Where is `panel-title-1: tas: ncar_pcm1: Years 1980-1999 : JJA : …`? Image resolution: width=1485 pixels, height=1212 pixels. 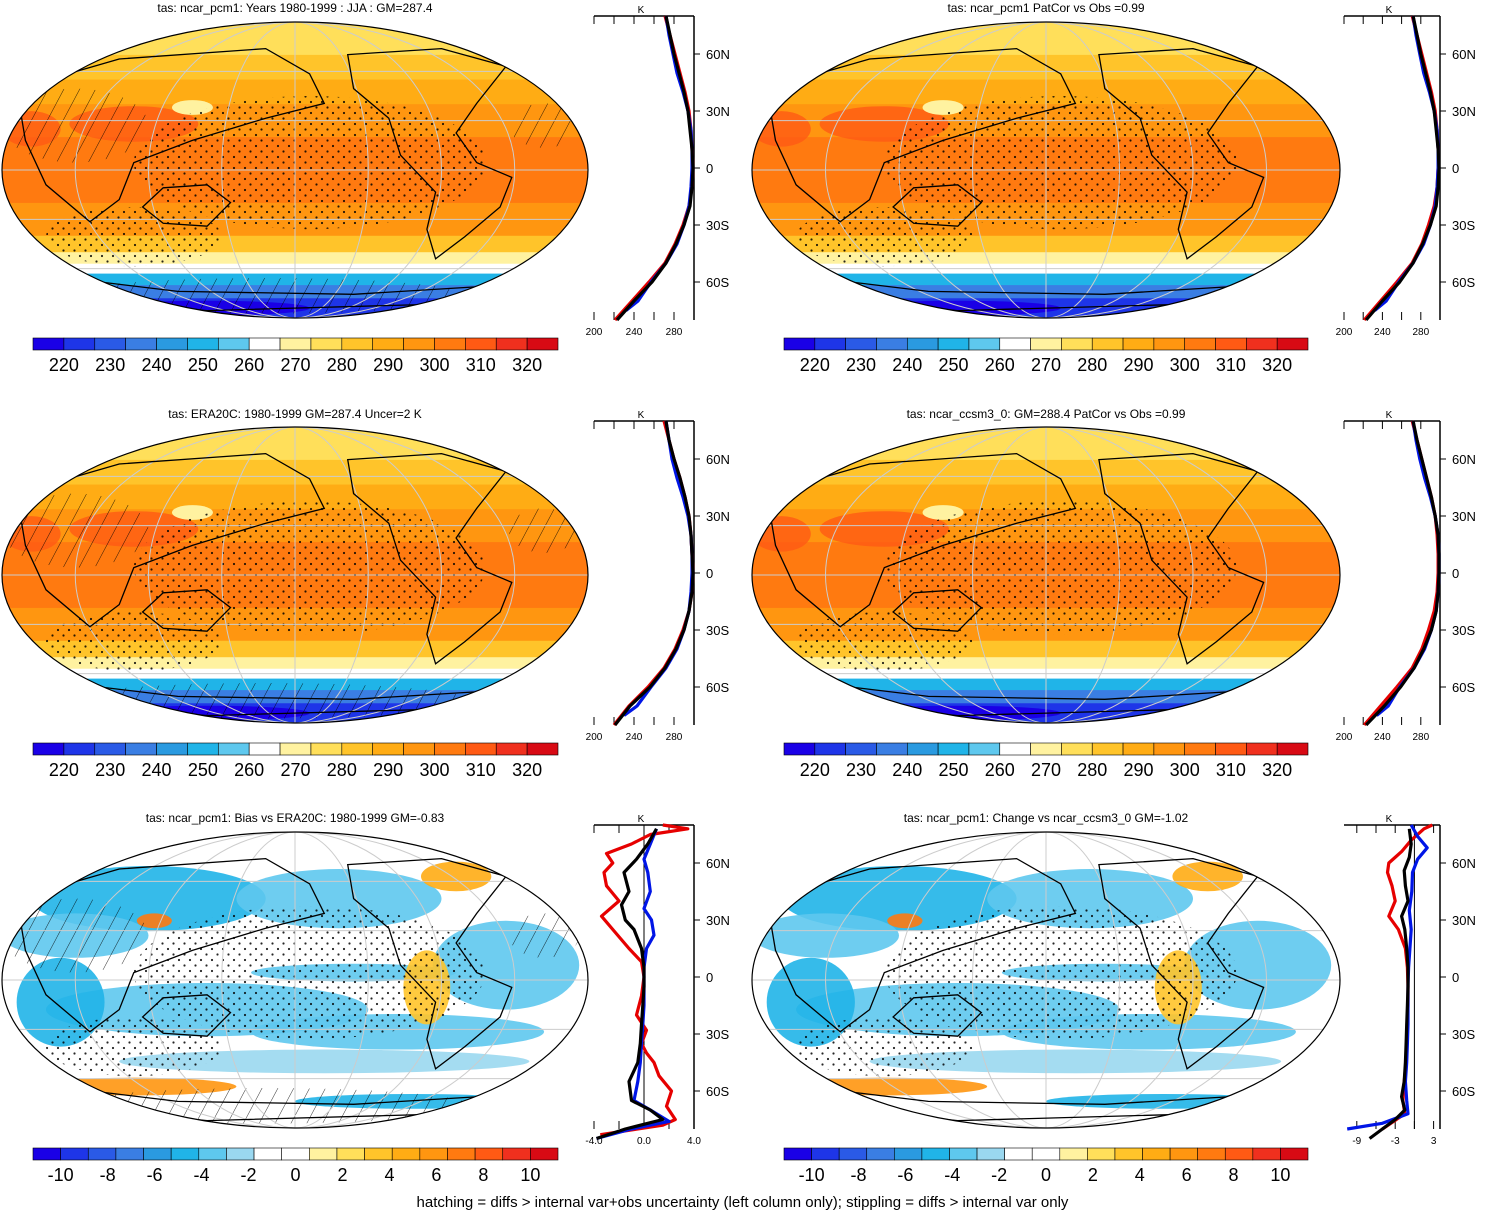 panel-title-1: tas: ncar_pcm1: Years 1980-1999 : JJA : … is located at coordinates (294, 8).